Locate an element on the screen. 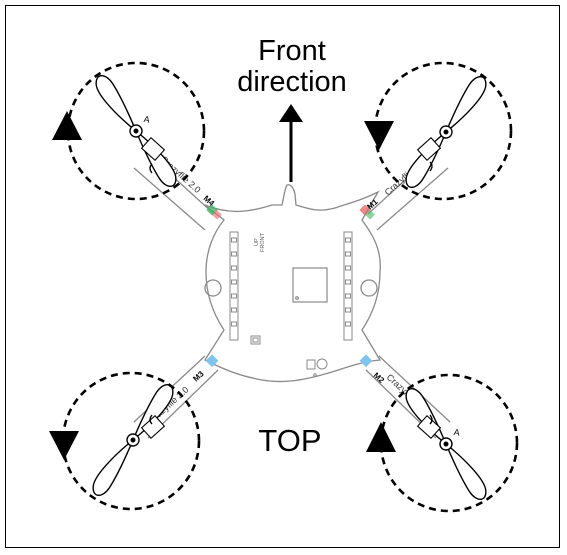 Image resolution: width=567 pixels, height=555 pixels. rotation-circle-front-right is located at coordinates (443, 131).